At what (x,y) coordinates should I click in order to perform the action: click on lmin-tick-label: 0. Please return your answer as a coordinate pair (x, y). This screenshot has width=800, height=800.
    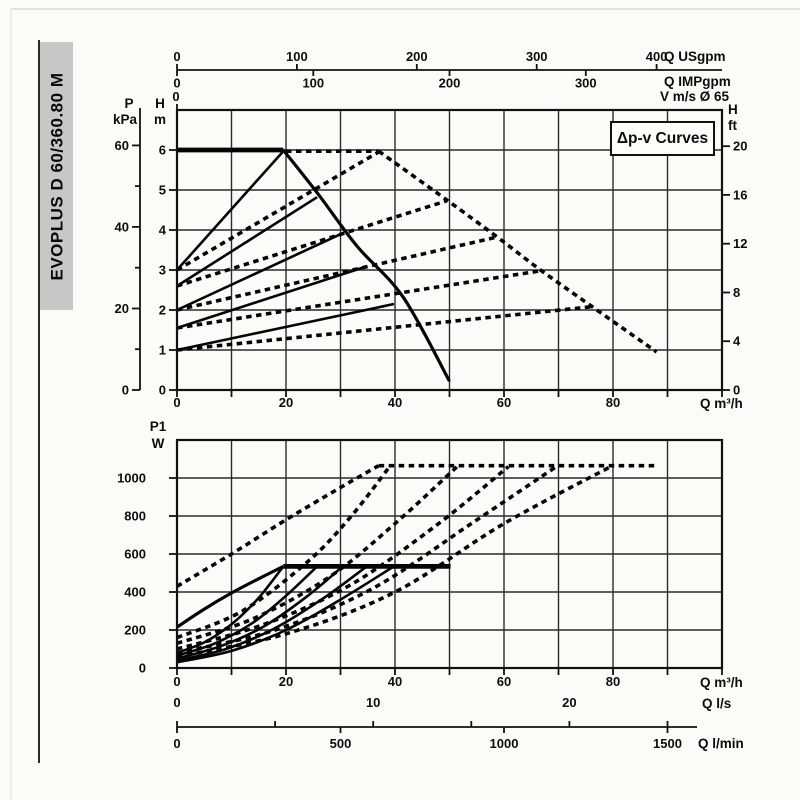
    Looking at the image, I should click on (176, 743).